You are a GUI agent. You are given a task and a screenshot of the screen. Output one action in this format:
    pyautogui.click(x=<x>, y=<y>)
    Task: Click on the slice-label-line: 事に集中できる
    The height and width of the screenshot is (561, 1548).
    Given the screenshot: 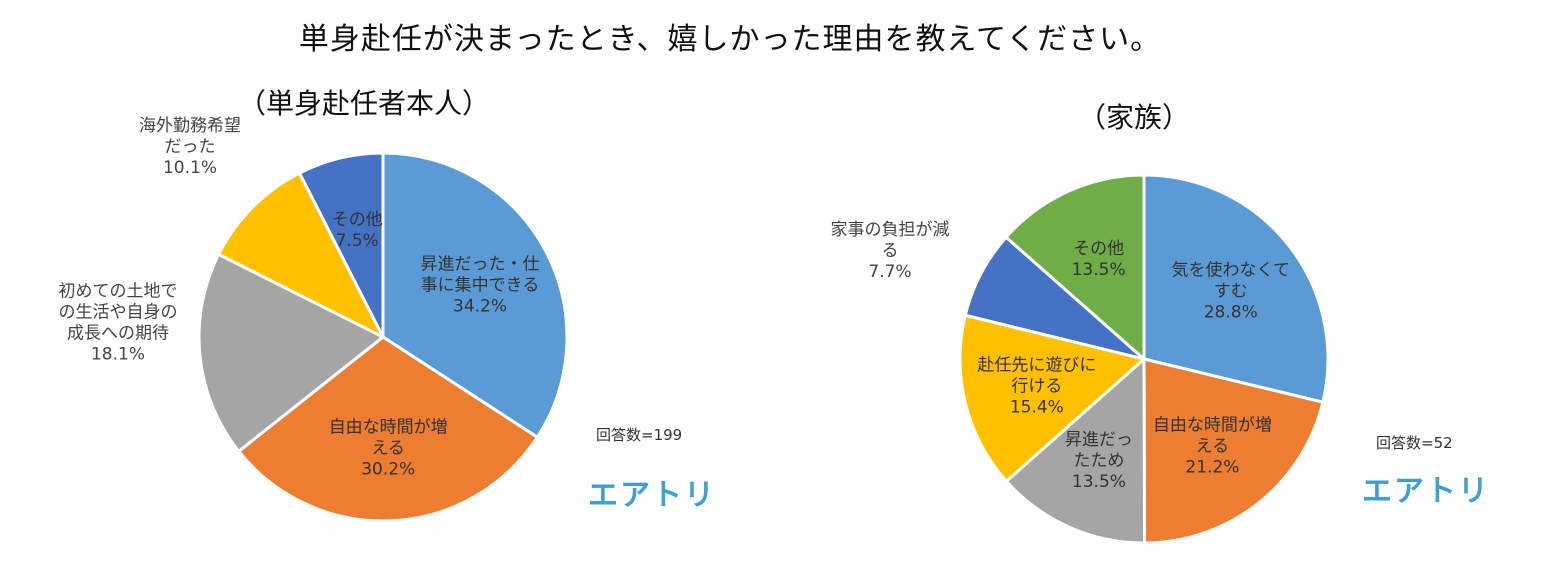 What is the action you would take?
    pyautogui.click(x=480, y=285)
    